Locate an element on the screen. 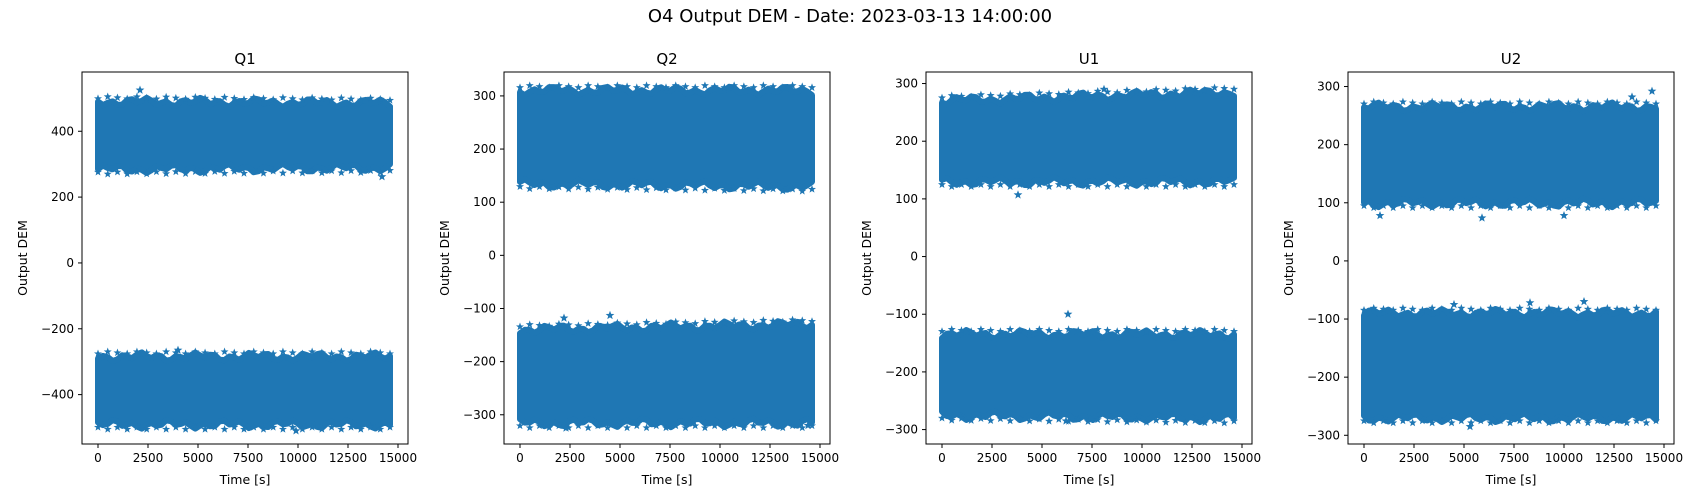 This screenshot has height=500, width=1700. y-tick-label: 100 is located at coordinates (906, 199).